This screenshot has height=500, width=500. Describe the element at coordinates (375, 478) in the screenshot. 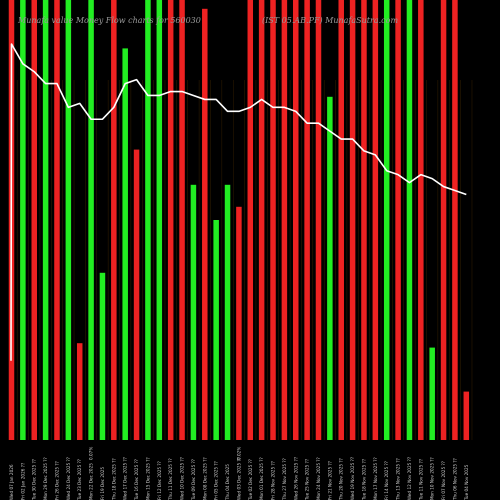

I see `x-tick-label: Mon 17 Nov 2025 ??` at that location.